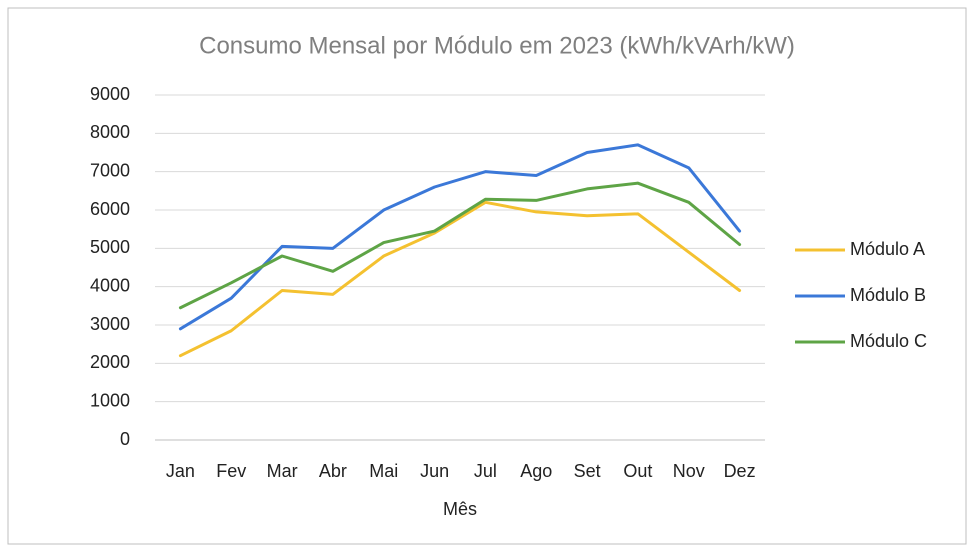  I want to click on line-series, so click(460, 245).